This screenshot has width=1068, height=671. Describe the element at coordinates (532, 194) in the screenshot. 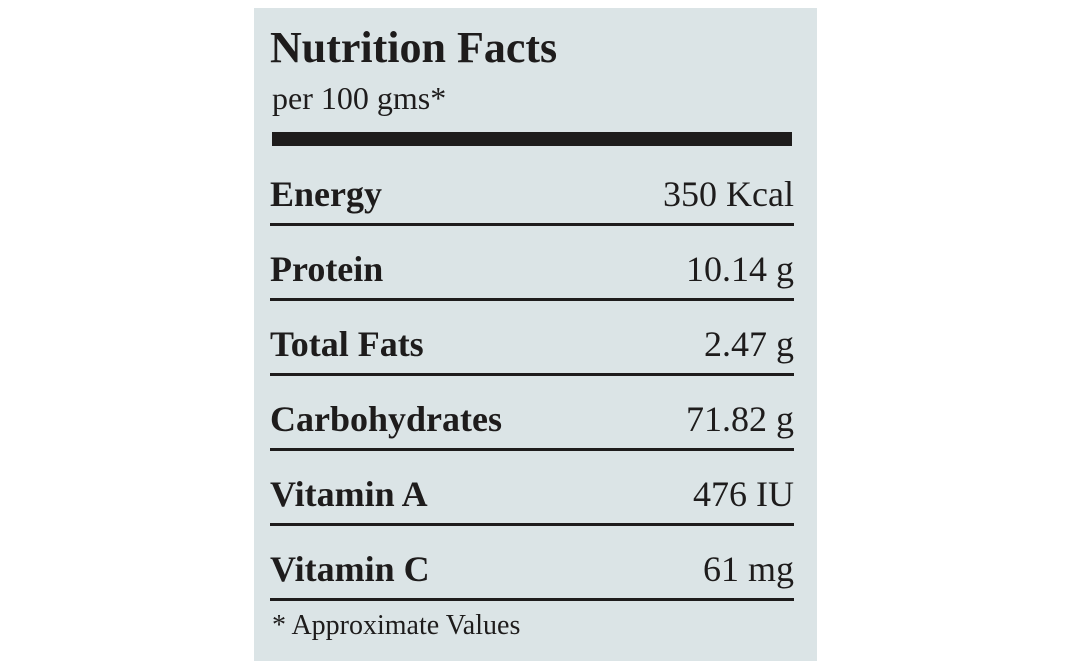

I see `table-row: Energy 350 Kcal` at that location.